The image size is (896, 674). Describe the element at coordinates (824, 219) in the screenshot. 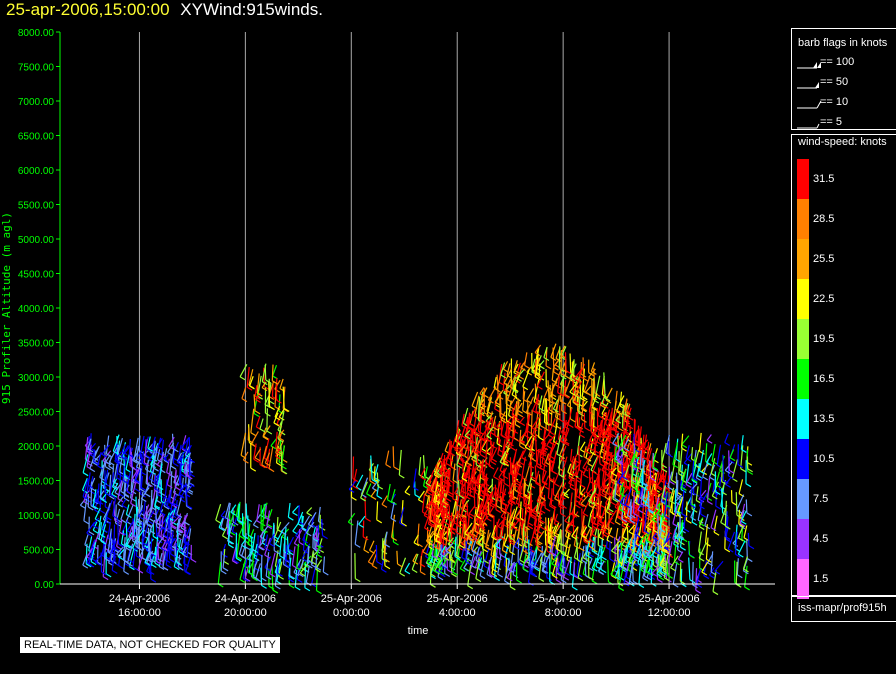

I see `speed-label: 28.5` at that location.